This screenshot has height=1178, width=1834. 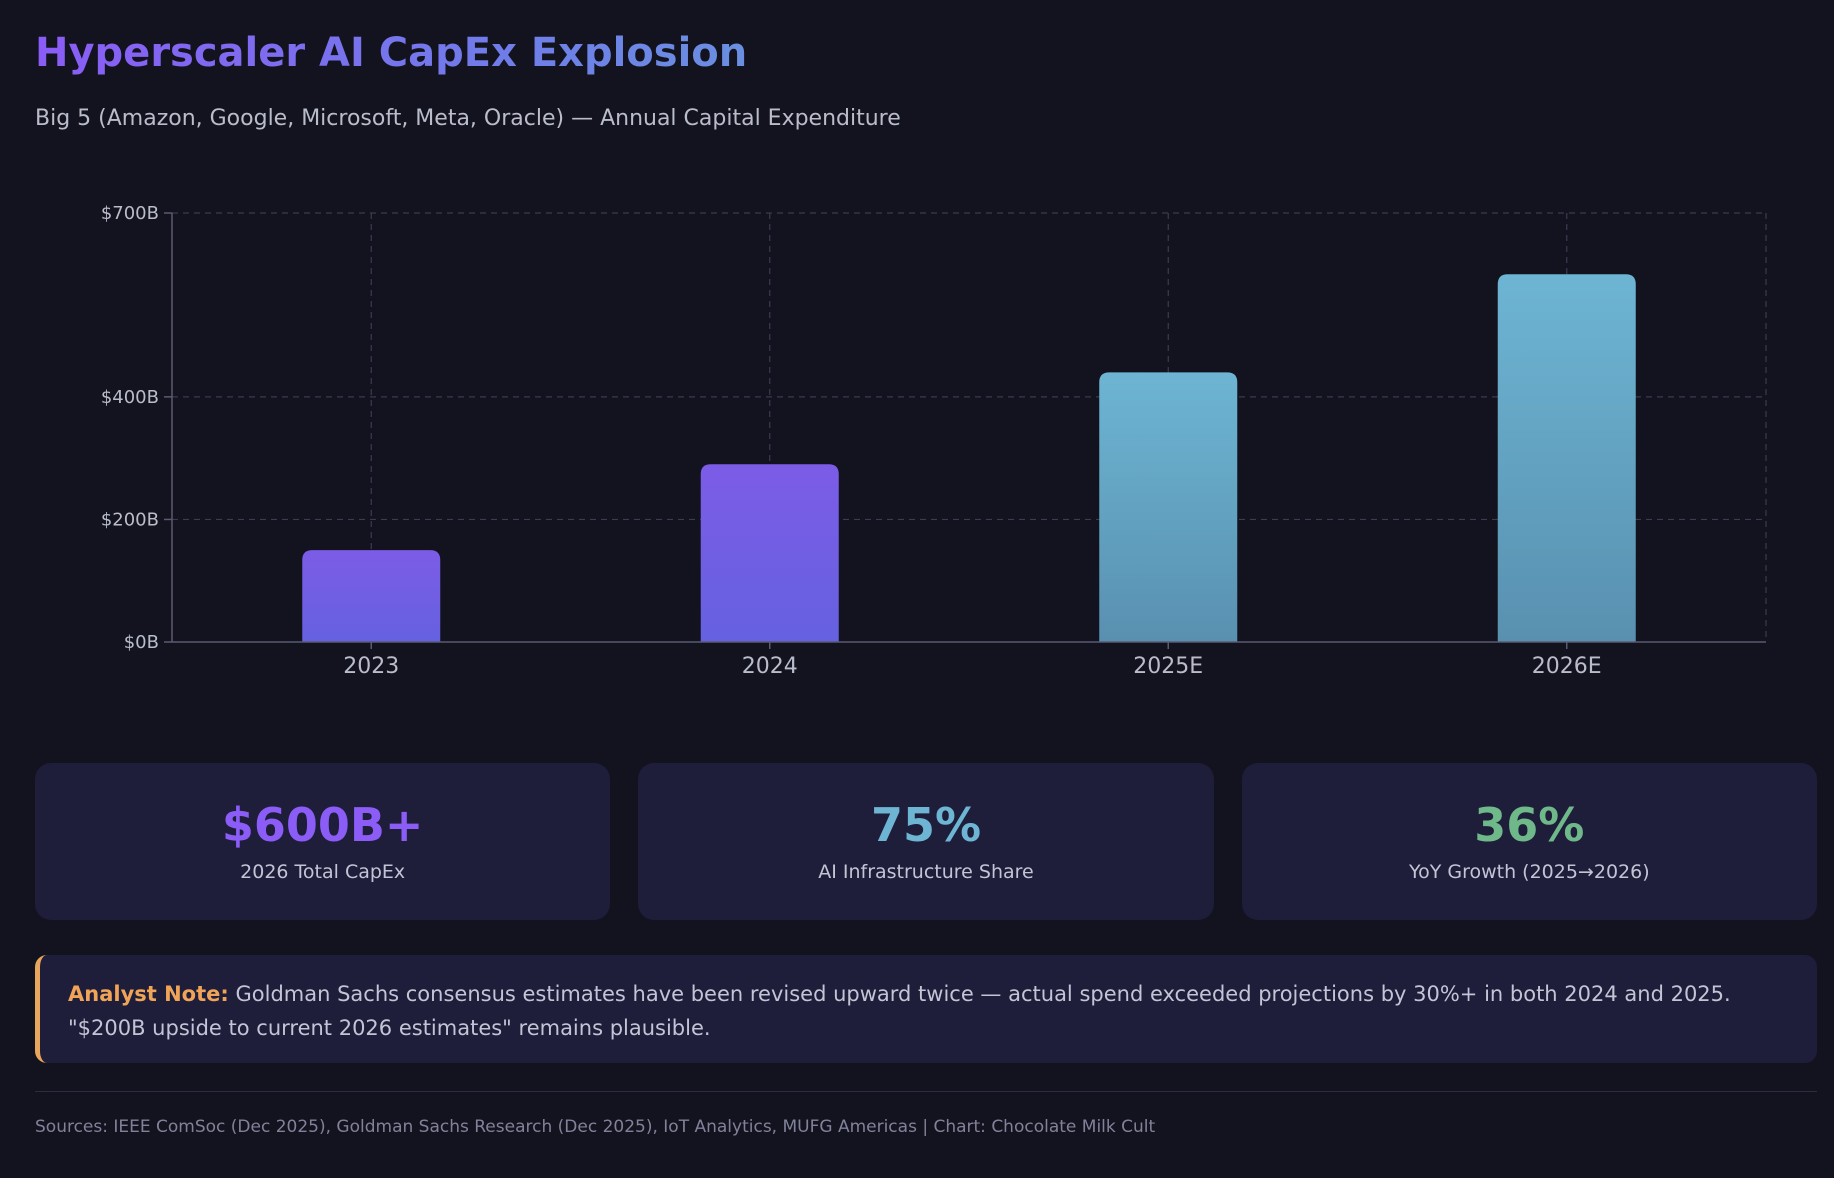 What do you see at coordinates (130, 397) in the screenshot?
I see `y-tick-label: $400B` at bounding box center [130, 397].